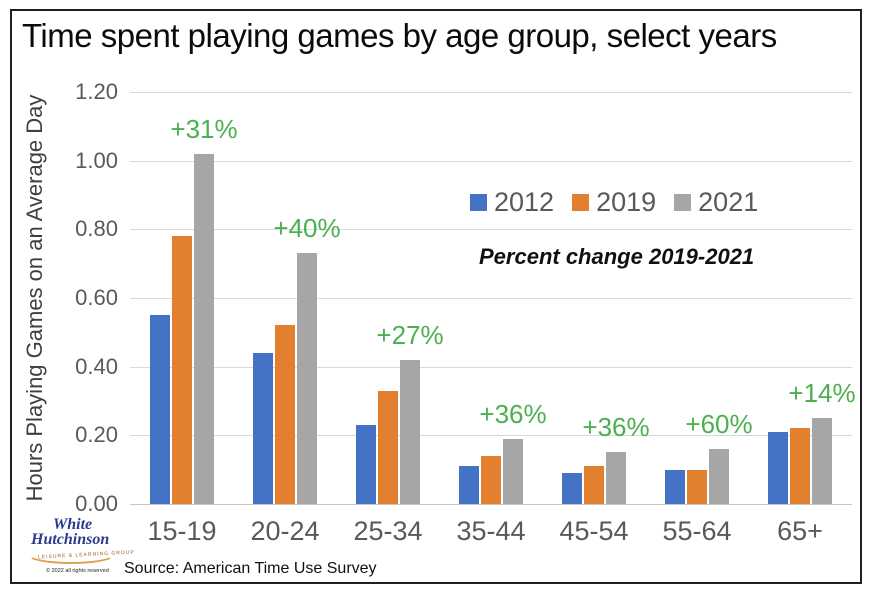  Describe the element at coordinates (626, 202) in the screenshot. I see `legend-label-2019: 2019` at that location.